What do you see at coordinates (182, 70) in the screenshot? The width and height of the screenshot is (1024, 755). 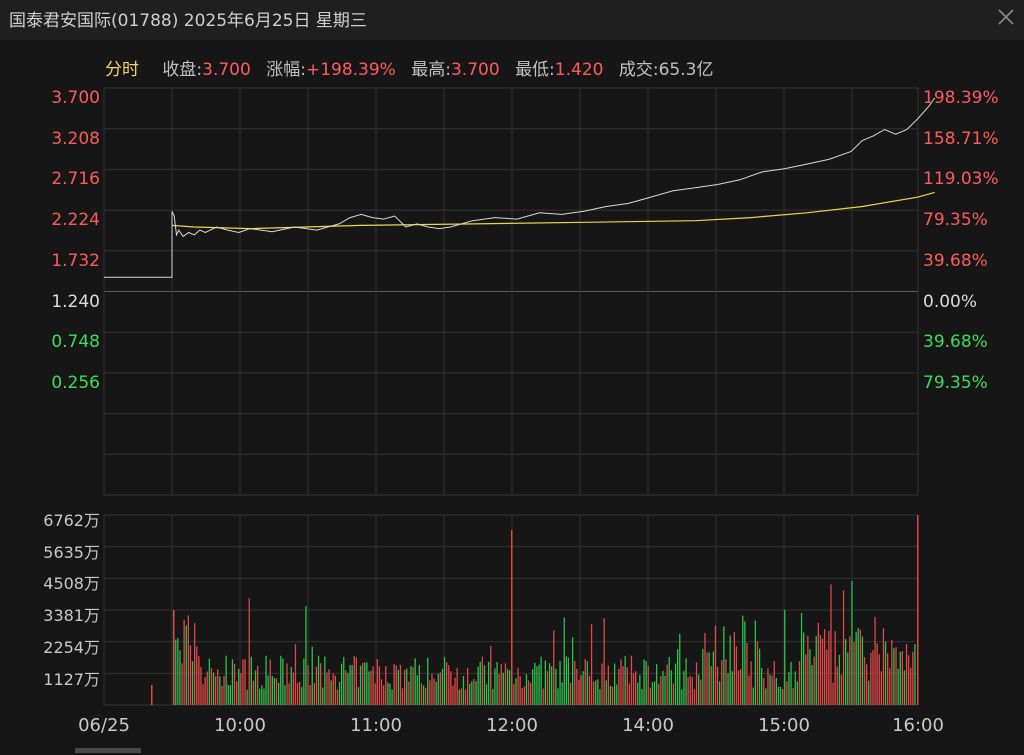 I see `stat-label: 收盘:` at bounding box center [182, 70].